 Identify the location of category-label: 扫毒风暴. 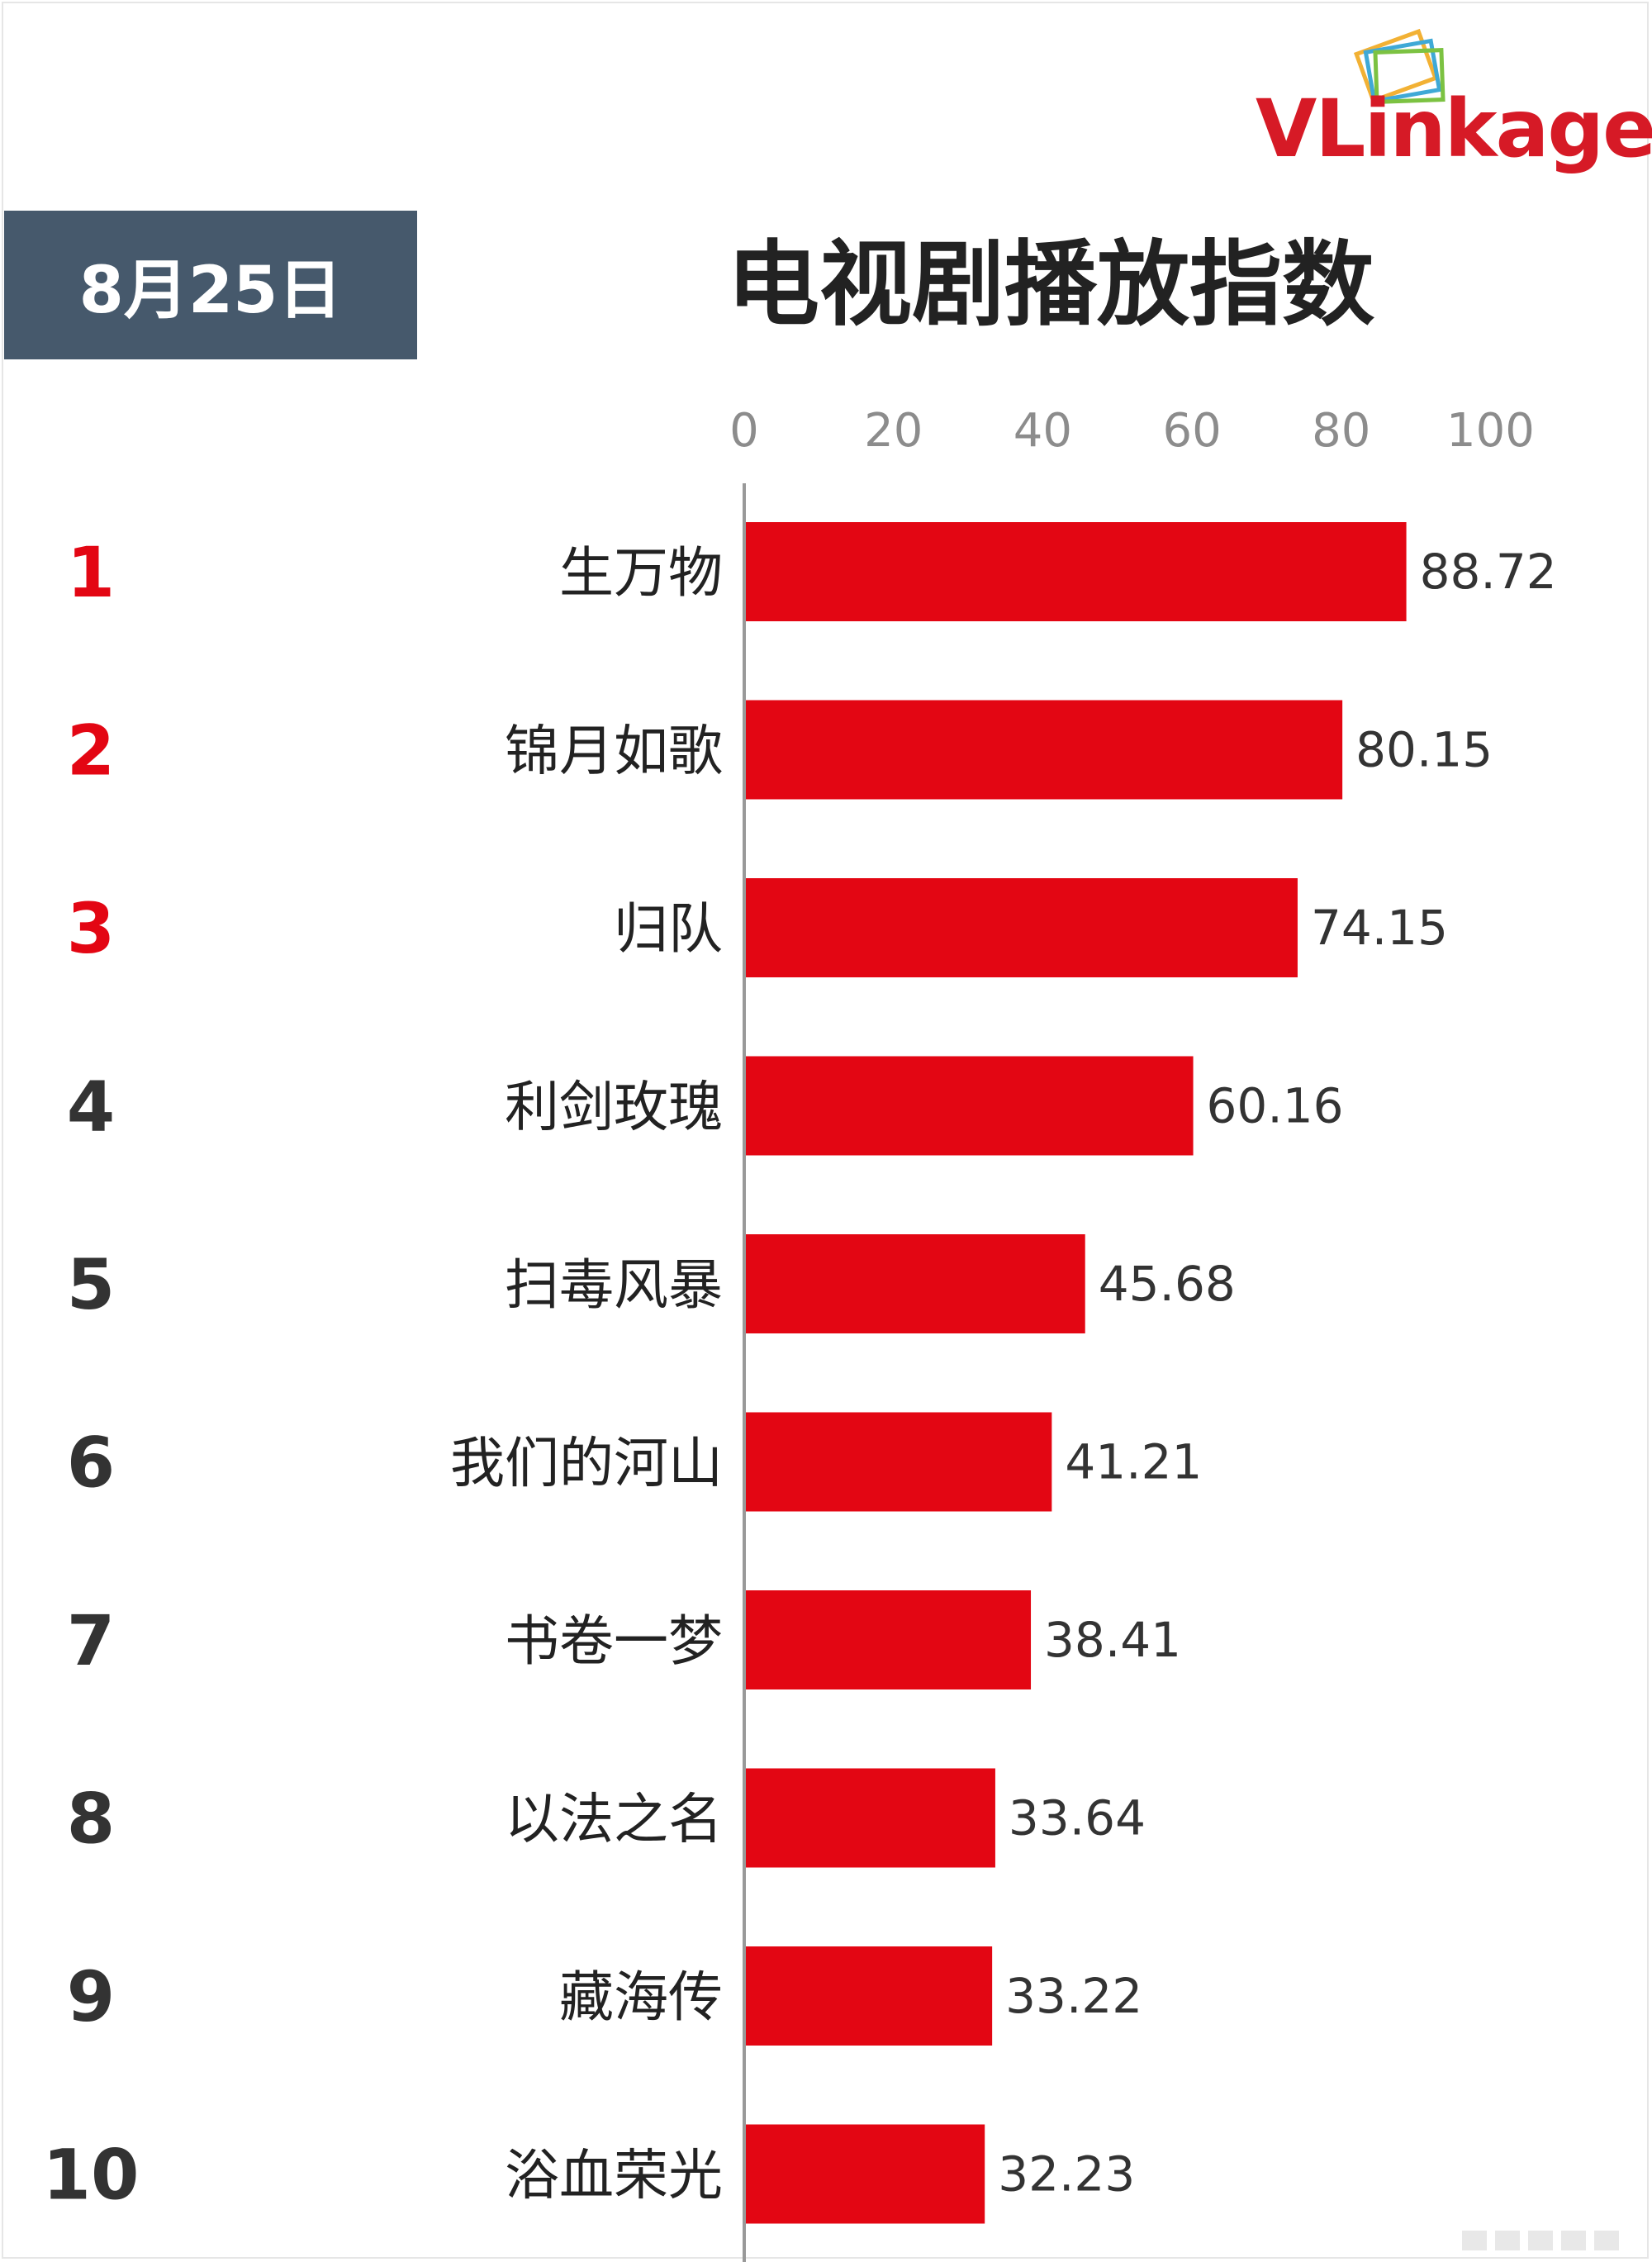
(614, 1285).